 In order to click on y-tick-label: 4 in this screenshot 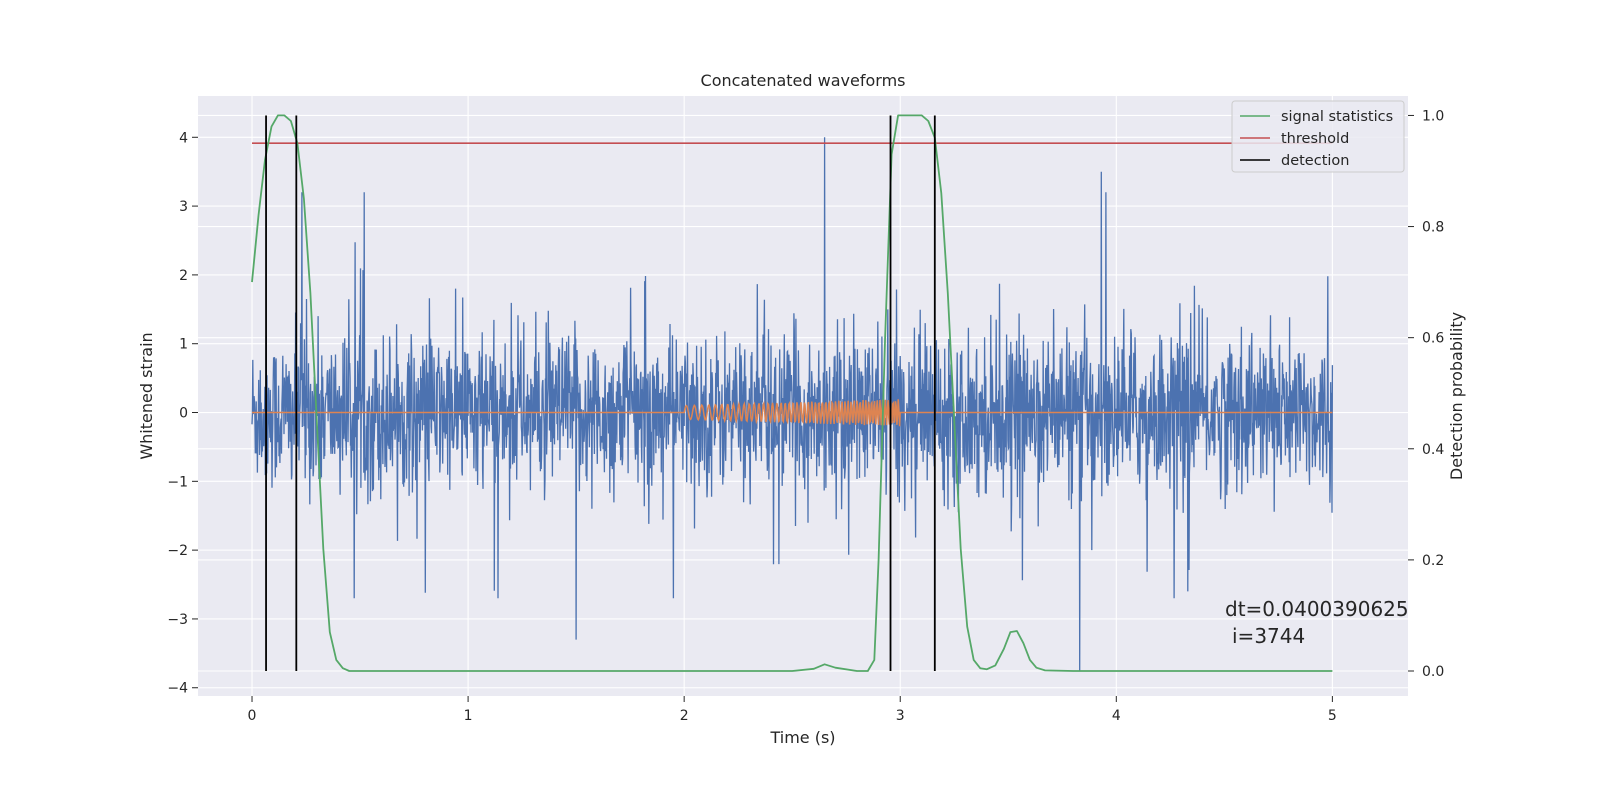, I will do `click(183, 138)`.